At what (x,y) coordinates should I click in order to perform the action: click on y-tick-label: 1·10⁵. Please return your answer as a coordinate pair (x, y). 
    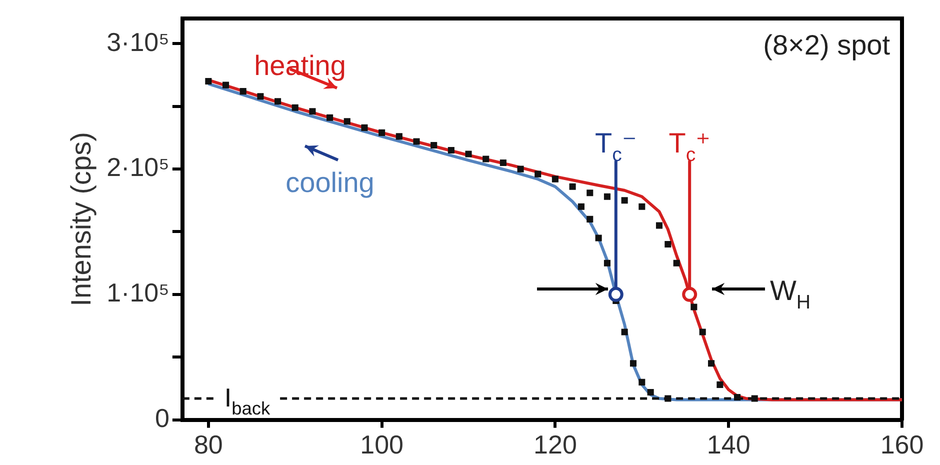
    Looking at the image, I should click on (138, 293).